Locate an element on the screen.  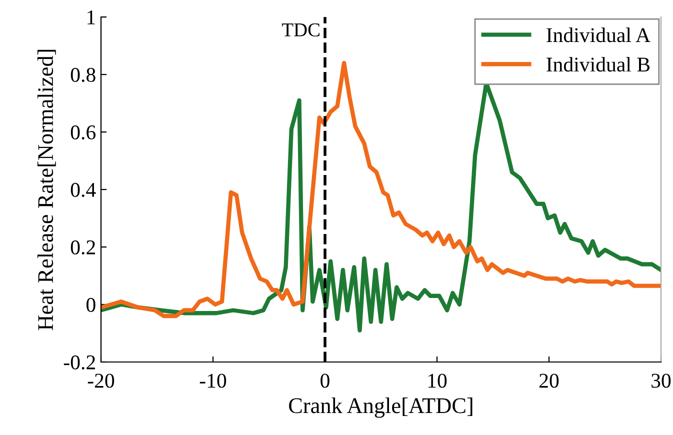
y-tick-label: 0.8 is located at coordinates (83, 75).